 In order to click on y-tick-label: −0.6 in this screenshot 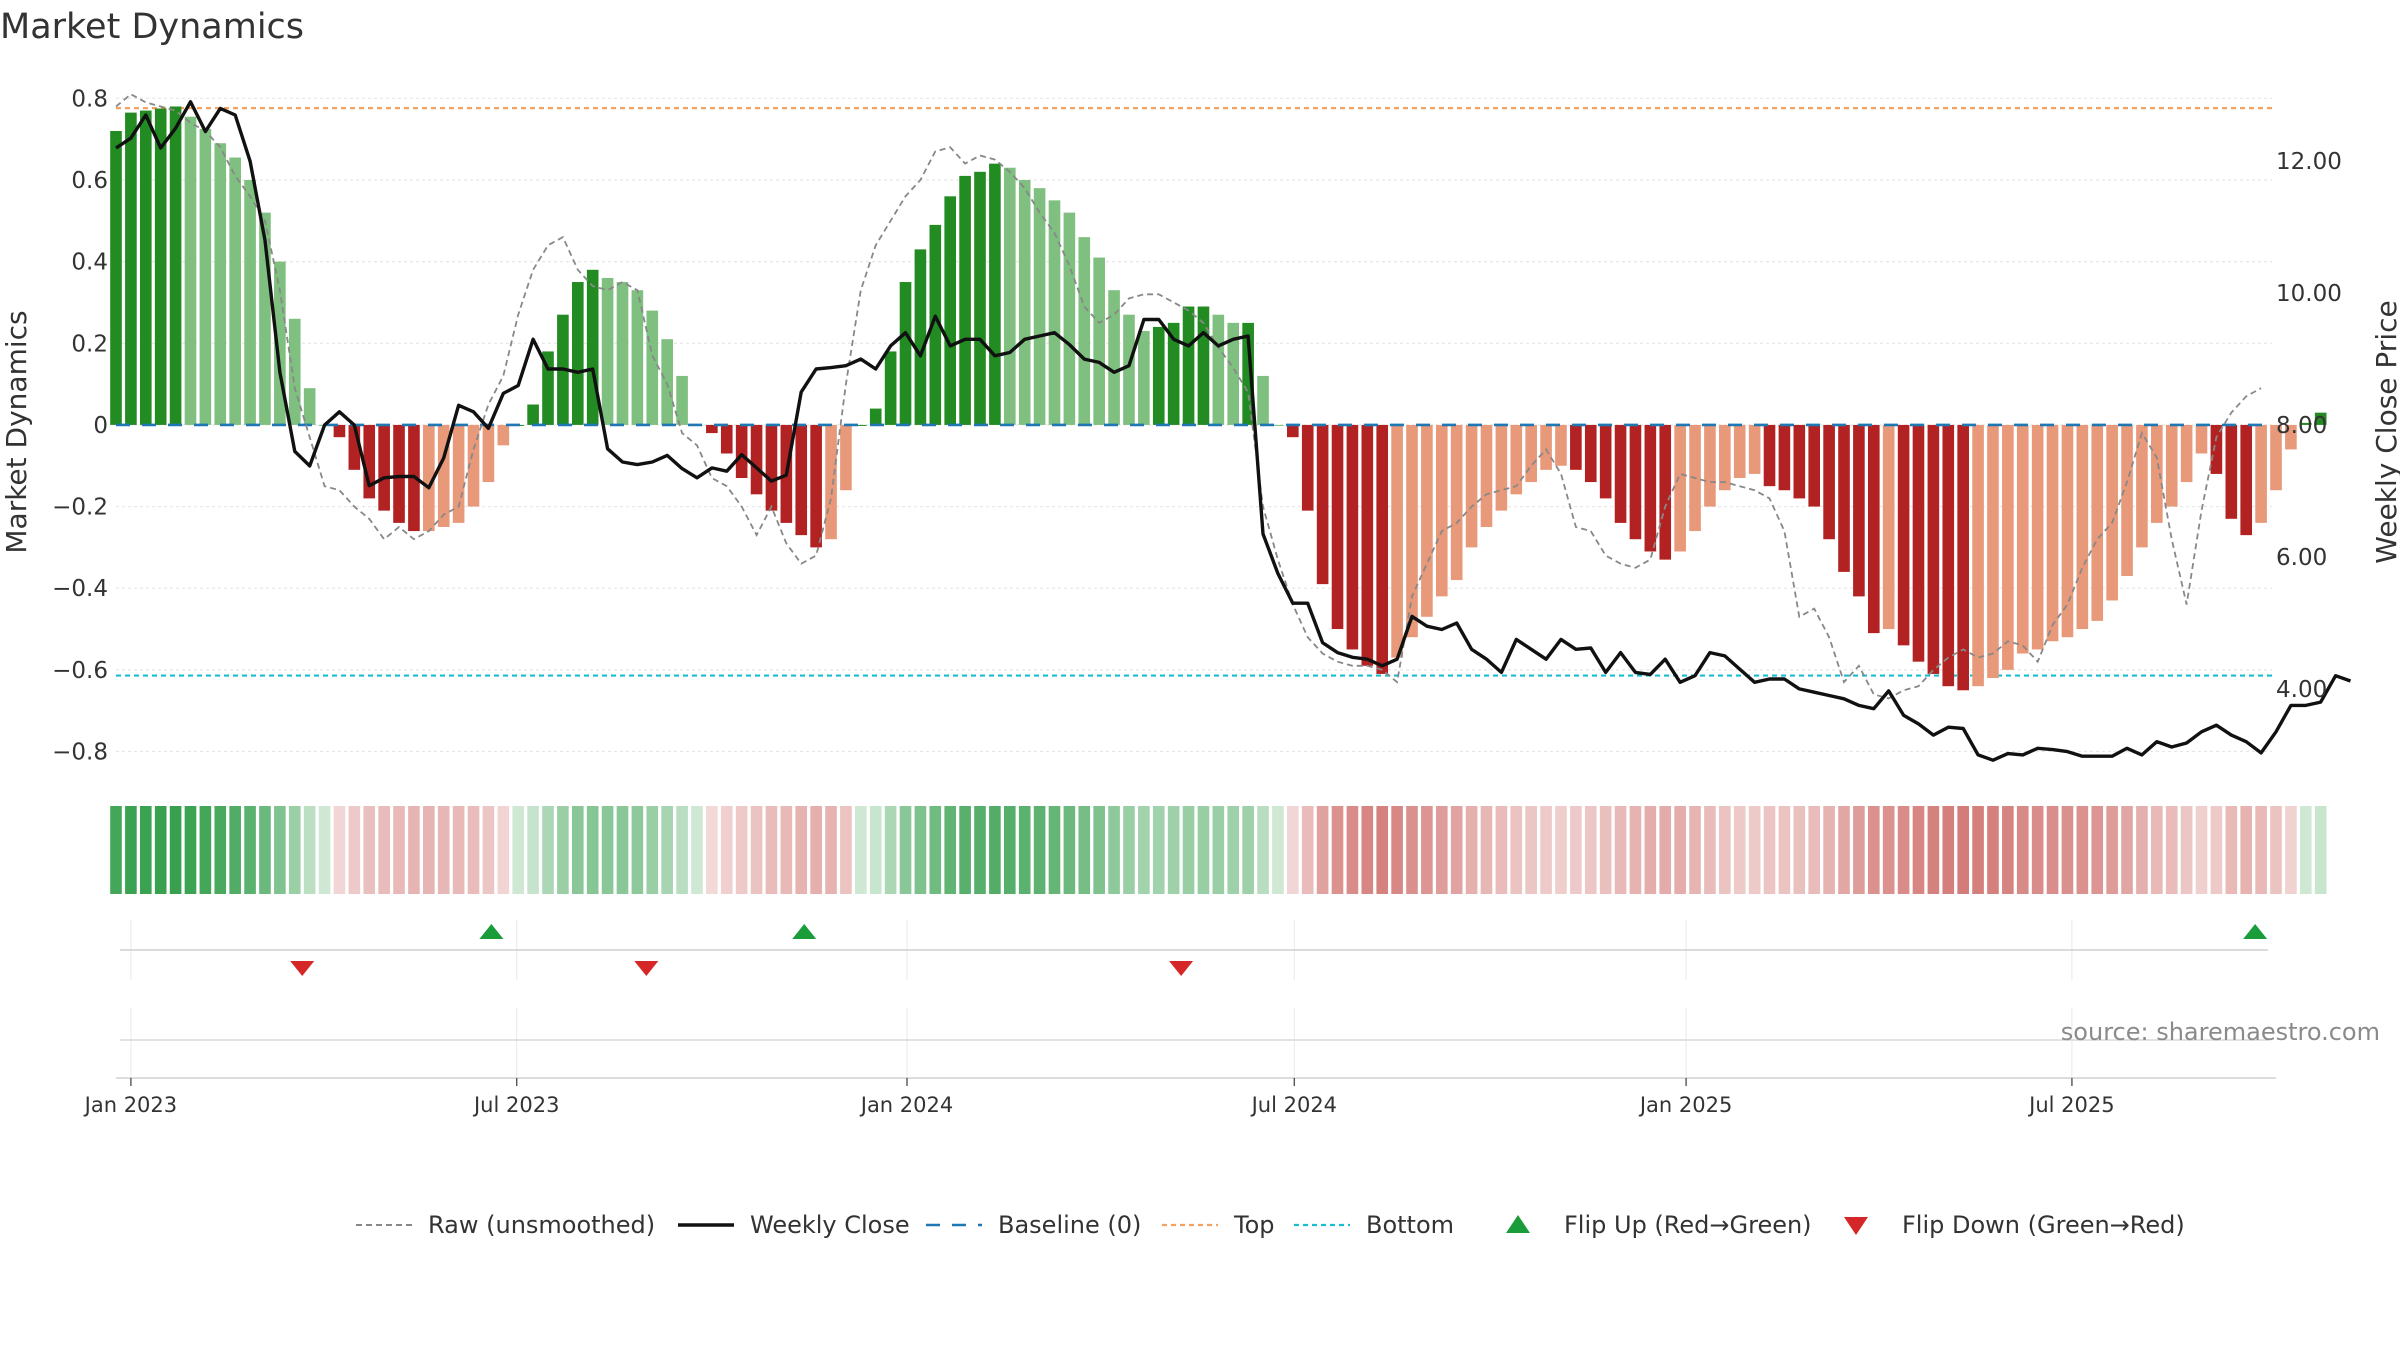, I will do `click(80, 671)`.